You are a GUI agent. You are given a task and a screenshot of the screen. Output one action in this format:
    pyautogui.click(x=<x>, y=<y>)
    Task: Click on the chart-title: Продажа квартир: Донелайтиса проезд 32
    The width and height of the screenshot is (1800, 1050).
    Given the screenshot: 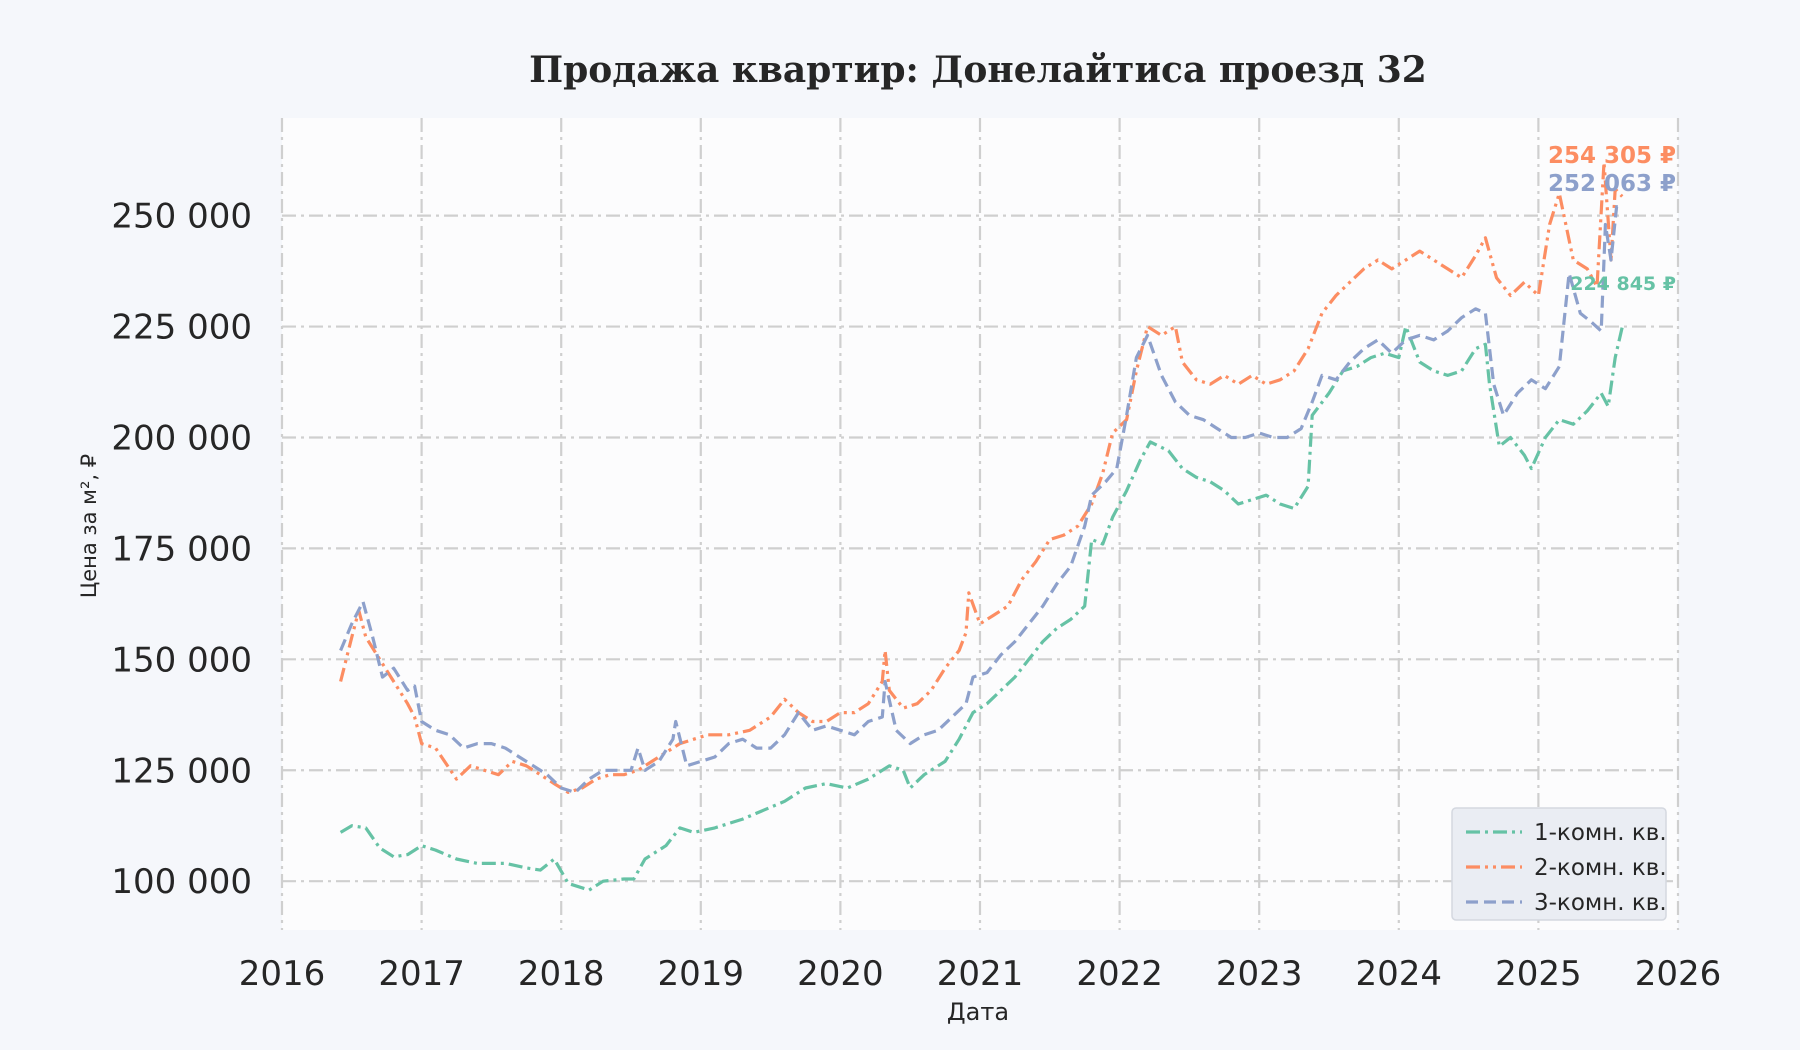 What is the action you would take?
    pyautogui.click(x=978, y=70)
    